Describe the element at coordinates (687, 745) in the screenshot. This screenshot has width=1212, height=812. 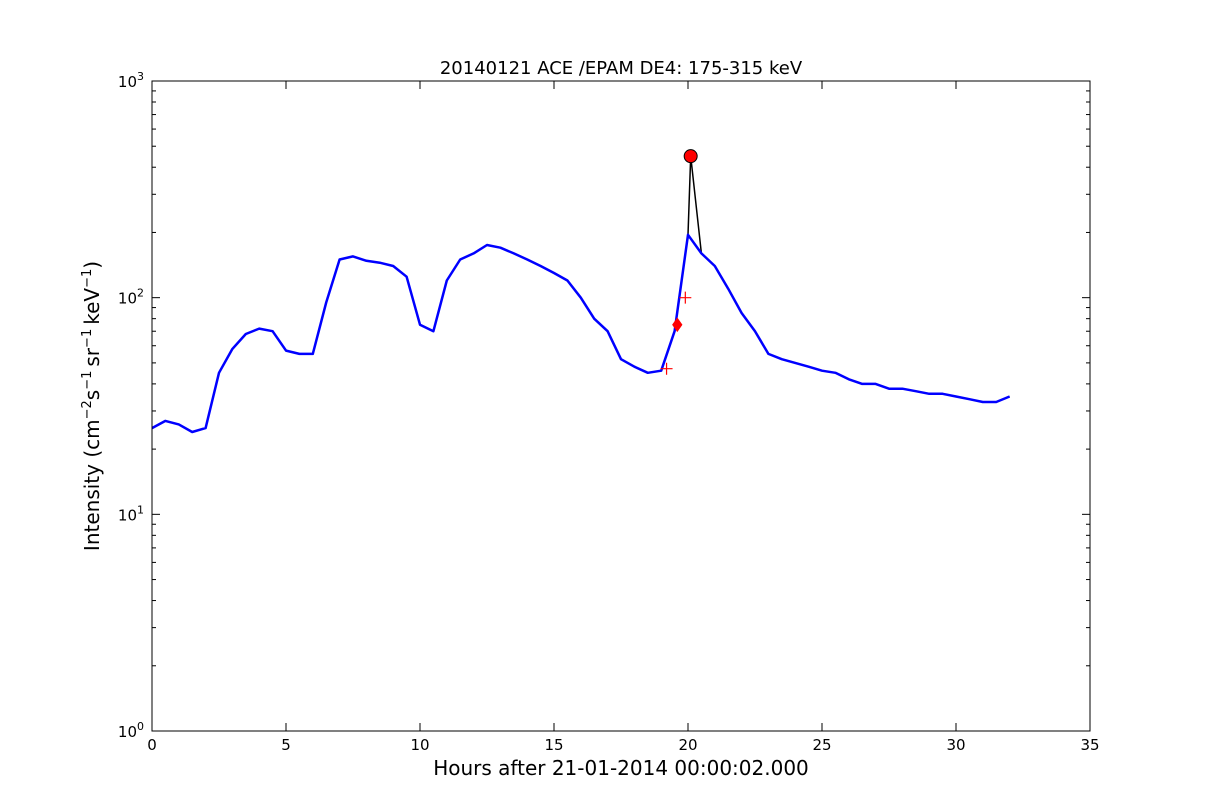
I see `x-tick-label: 20` at that location.